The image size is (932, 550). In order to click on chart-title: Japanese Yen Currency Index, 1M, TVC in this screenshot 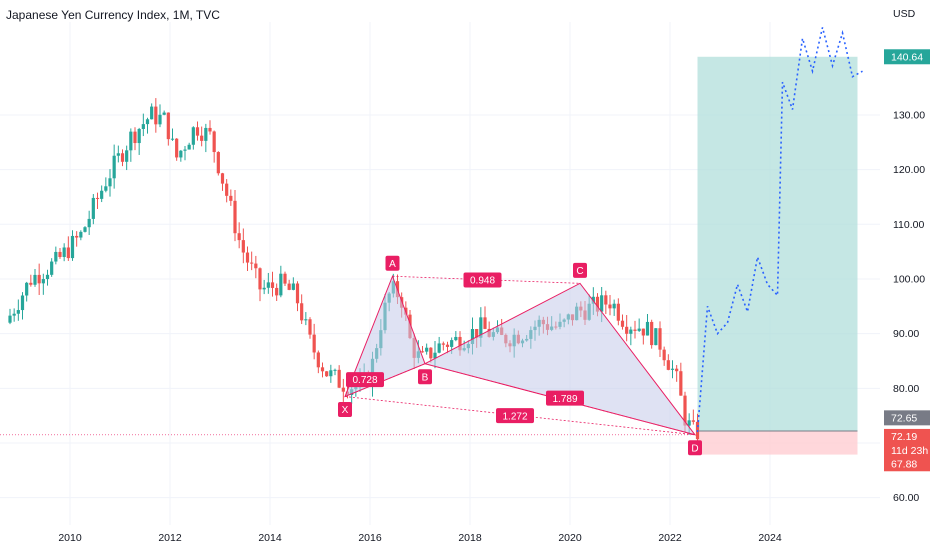, I will do `click(113, 15)`.